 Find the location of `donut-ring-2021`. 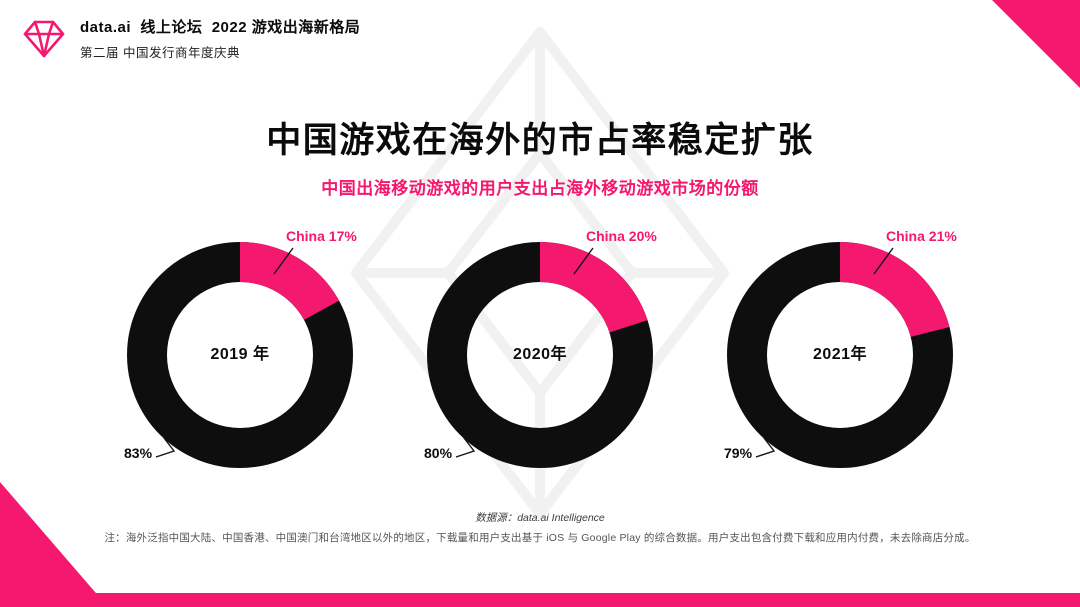

donut-ring-2021 is located at coordinates (840, 355).